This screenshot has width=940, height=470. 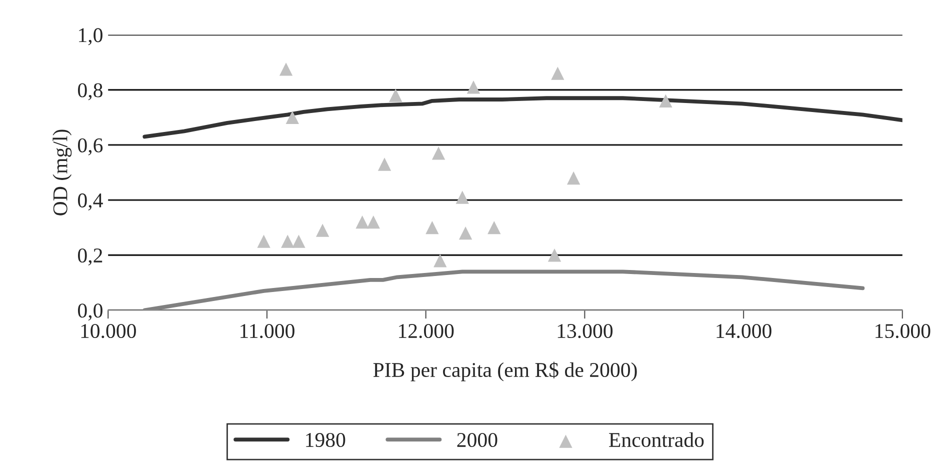 I want to click on x-tick-label: 14.000, so click(x=744, y=331).